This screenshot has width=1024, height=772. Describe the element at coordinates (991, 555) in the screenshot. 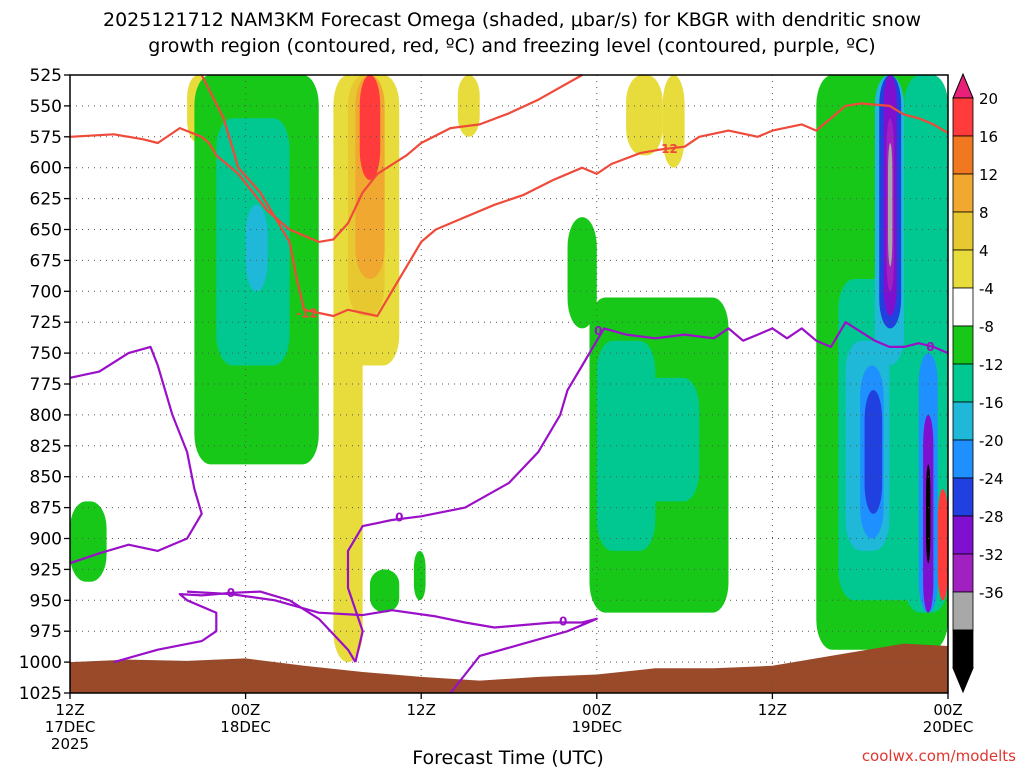

I see `colorbar-label-12: -32` at that location.